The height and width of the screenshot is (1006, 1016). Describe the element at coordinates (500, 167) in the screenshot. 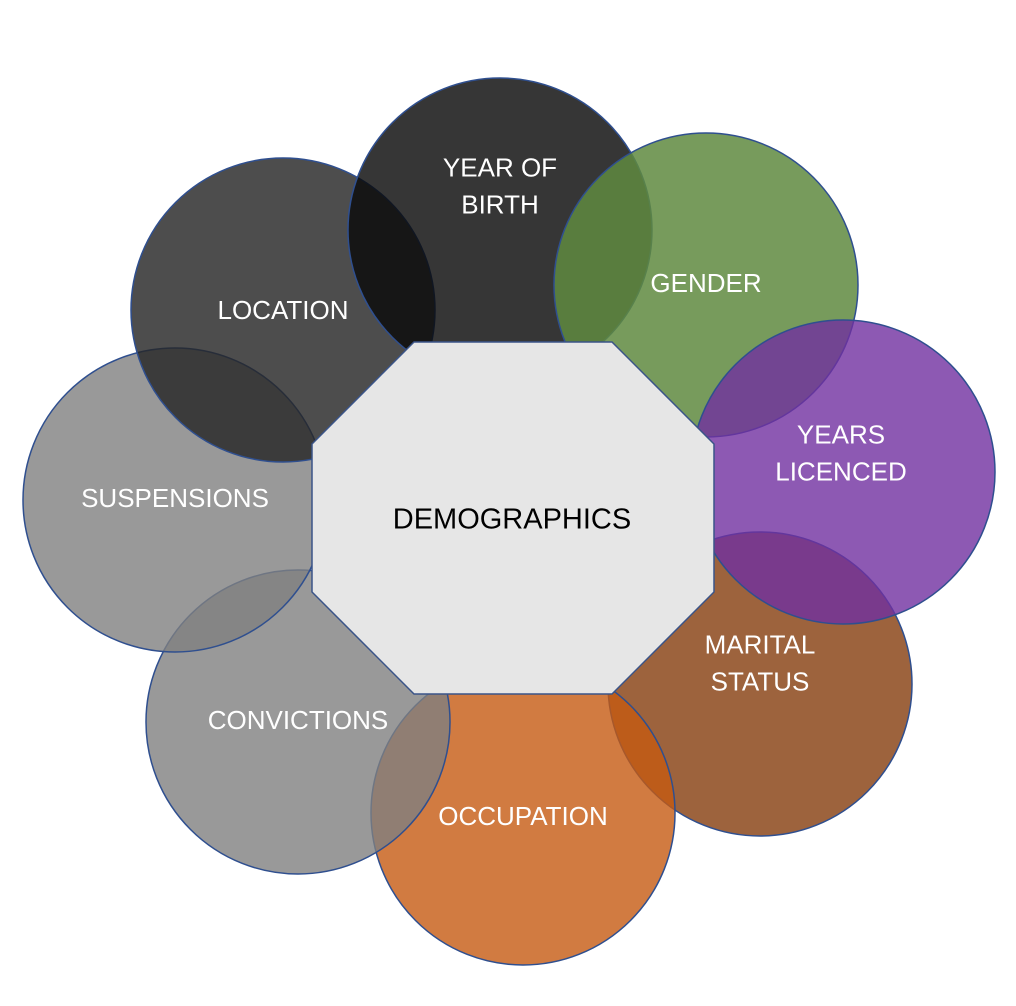

I see `petal-label-line: YEAR OF` at that location.